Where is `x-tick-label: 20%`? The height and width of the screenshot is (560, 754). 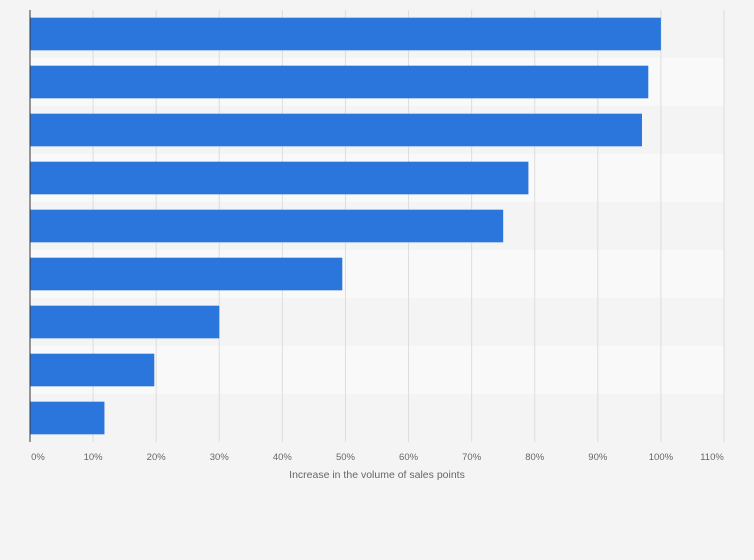 x-tick-label: 20% is located at coordinates (157, 457).